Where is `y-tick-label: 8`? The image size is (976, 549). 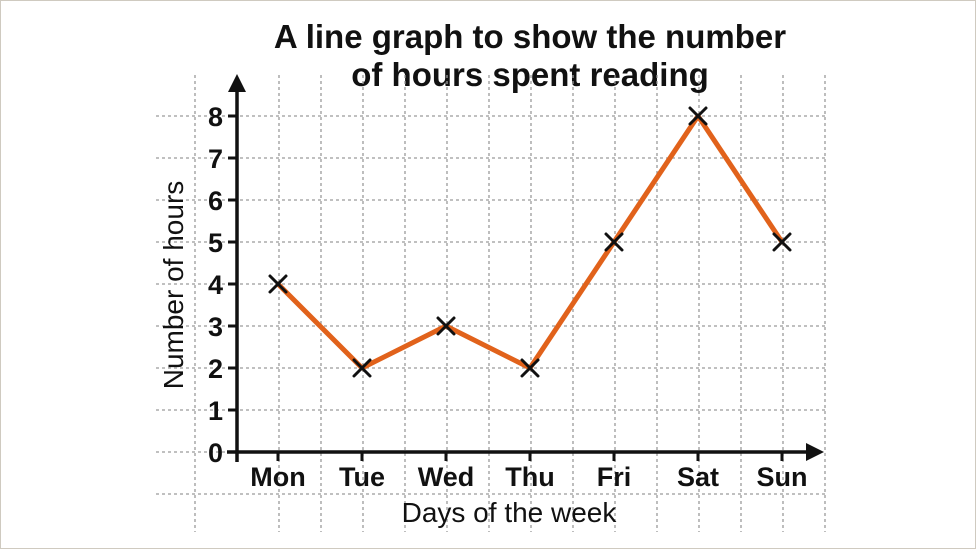
y-tick-label: 8 is located at coordinates (215, 117).